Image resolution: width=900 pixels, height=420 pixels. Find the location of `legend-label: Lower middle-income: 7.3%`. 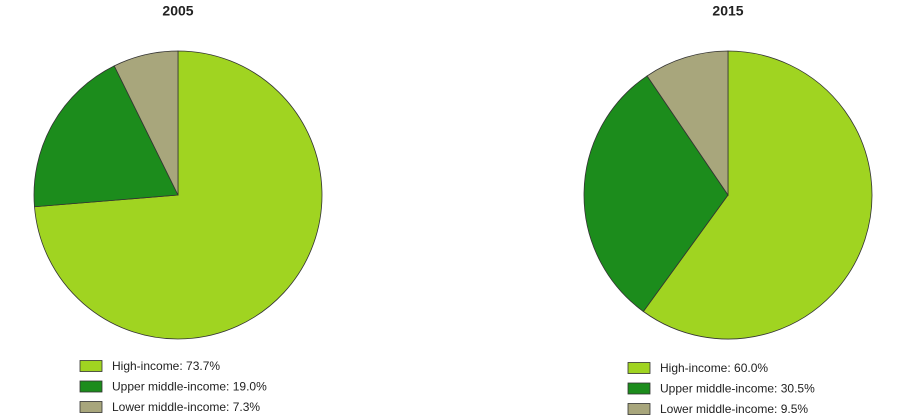

legend-label: Lower middle-income: 7.3% is located at coordinates (186, 407).